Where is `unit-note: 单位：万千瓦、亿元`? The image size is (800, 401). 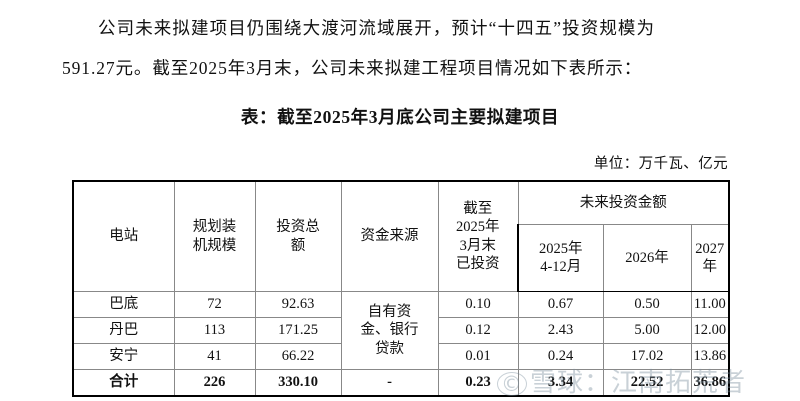 unit-note: 单位：万千瓦、亿元 is located at coordinates (660, 164).